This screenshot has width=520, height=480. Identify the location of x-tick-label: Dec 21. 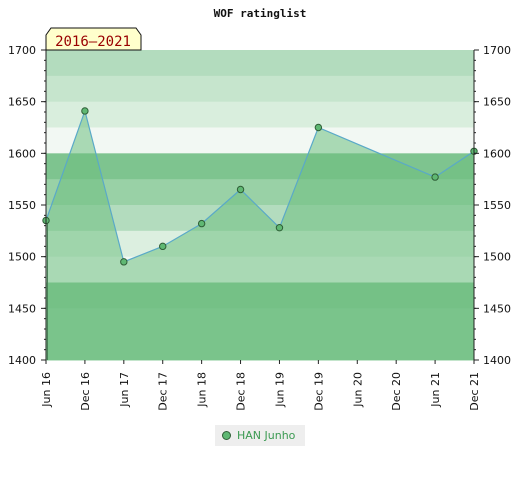
(474, 391).